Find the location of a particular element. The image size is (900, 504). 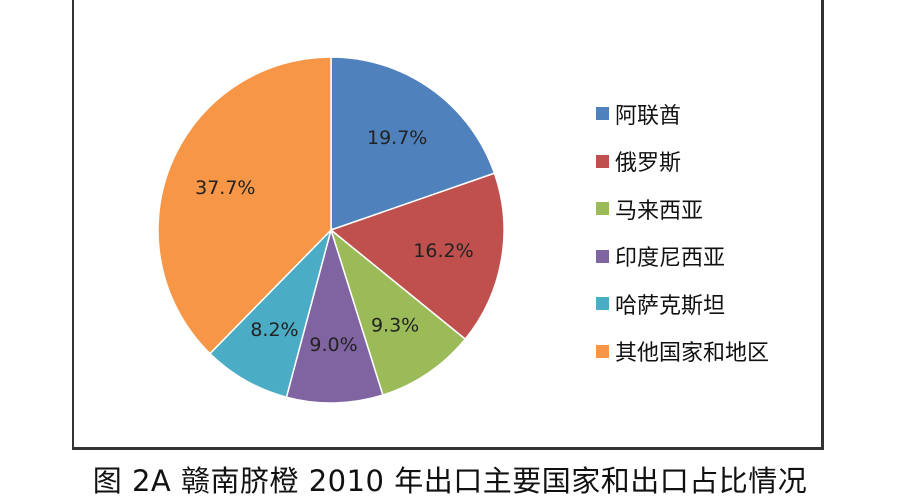

legend-item-0: 阿联酋 is located at coordinates (682, 114).